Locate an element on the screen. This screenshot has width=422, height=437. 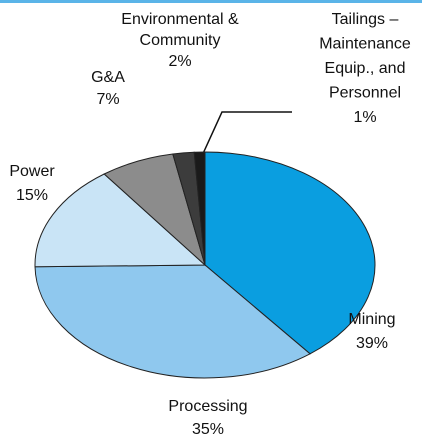
slice-label: Community is located at coordinates (180, 40).